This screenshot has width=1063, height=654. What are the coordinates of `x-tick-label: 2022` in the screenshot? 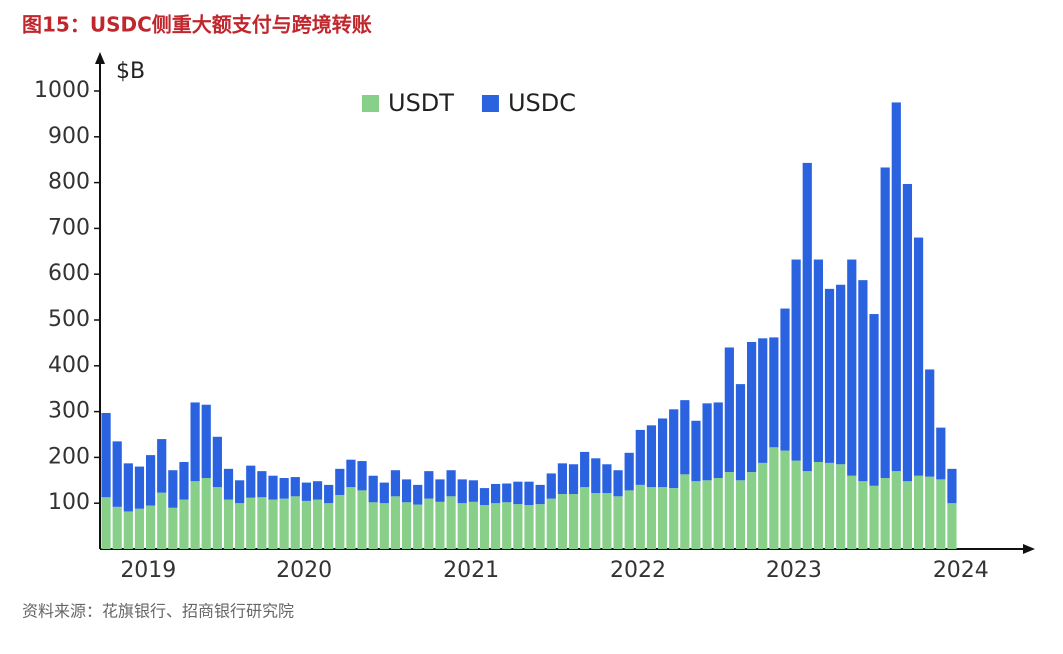 It's located at (638, 570).